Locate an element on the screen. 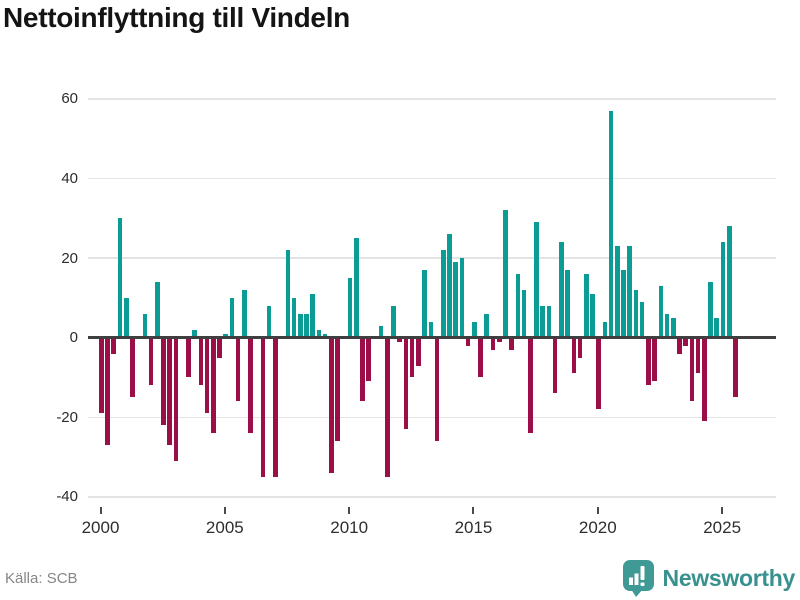 The width and height of the screenshot is (800, 600). y-axis-tick-label: 60 is located at coordinates (69, 99).